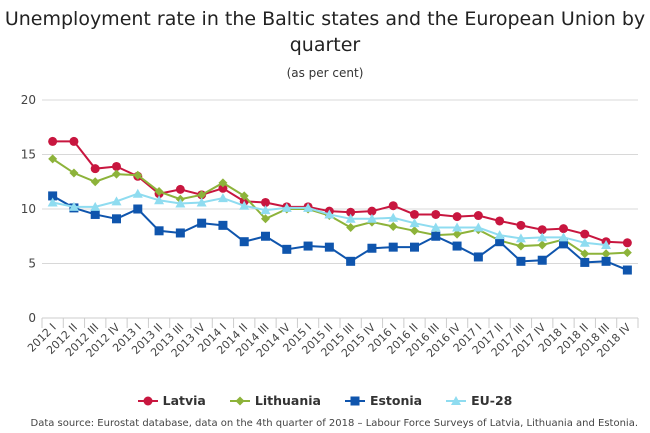  I want to click on y-tick-label: 20, so click(28, 100).